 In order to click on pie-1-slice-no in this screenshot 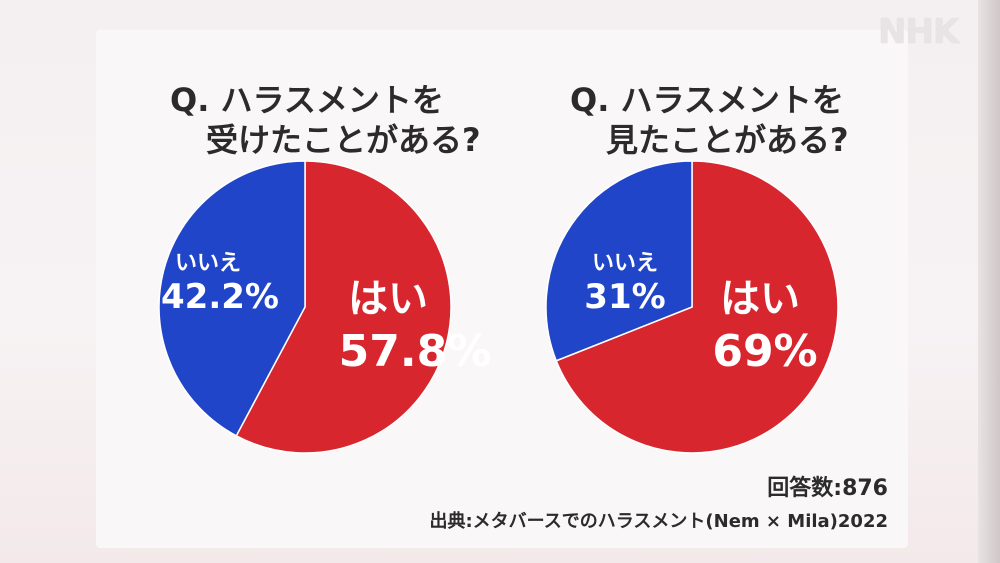, I will do `click(232, 298)`.